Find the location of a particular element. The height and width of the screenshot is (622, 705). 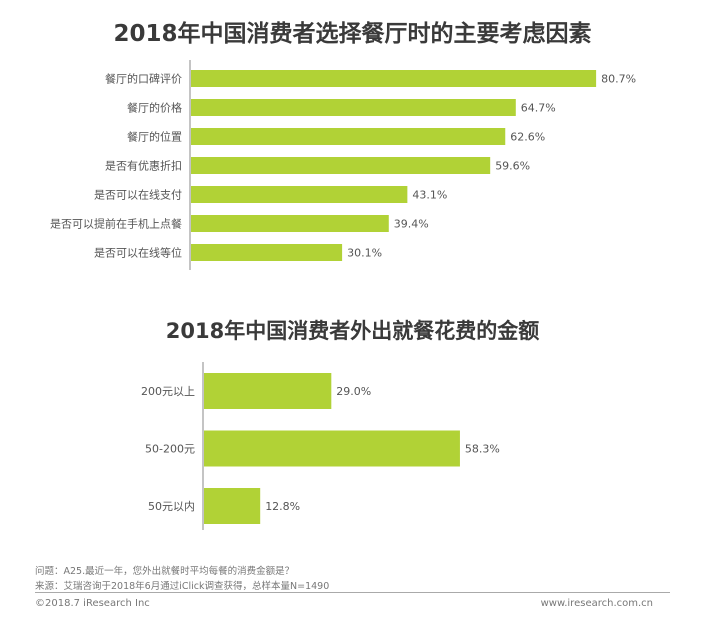

chart2-value-label: 58.3% is located at coordinates (482, 449).